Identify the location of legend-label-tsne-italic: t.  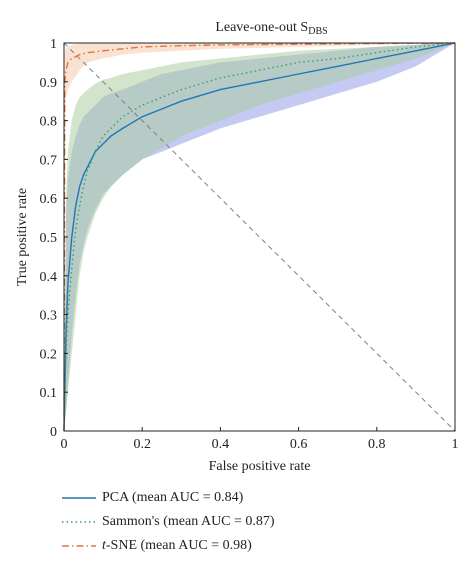
(104, 545).